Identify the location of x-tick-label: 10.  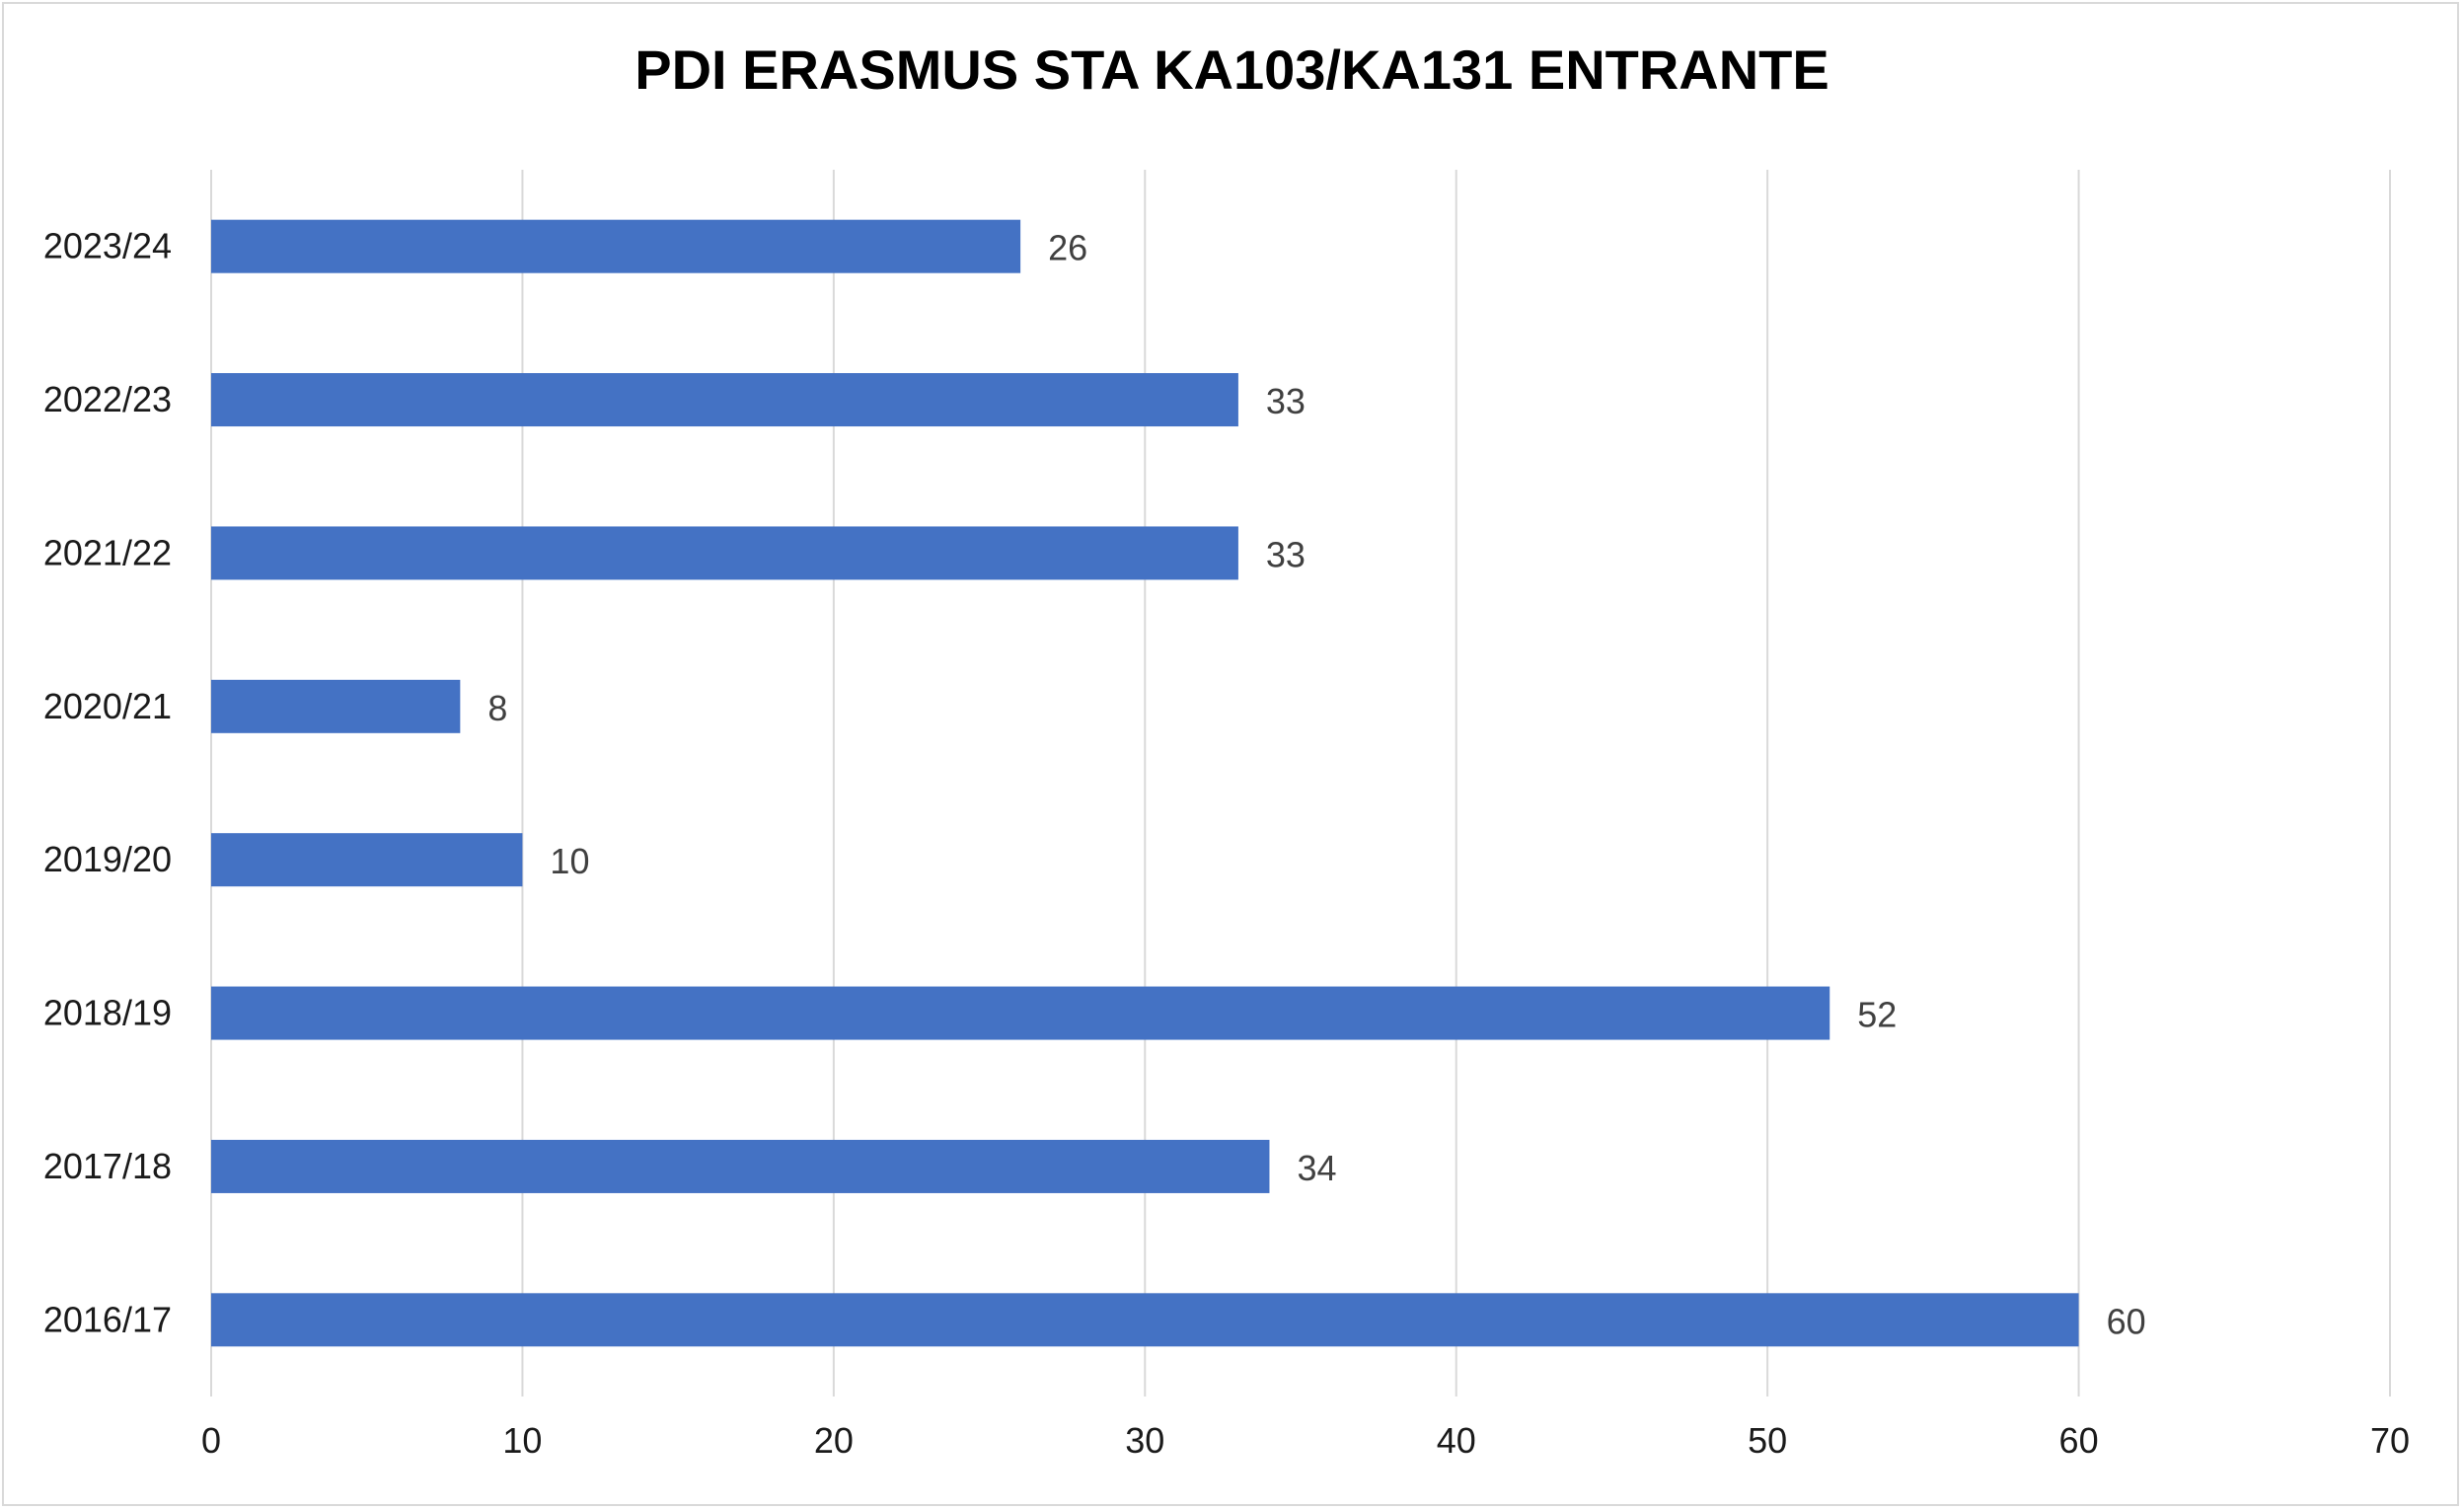
(522, 1441).